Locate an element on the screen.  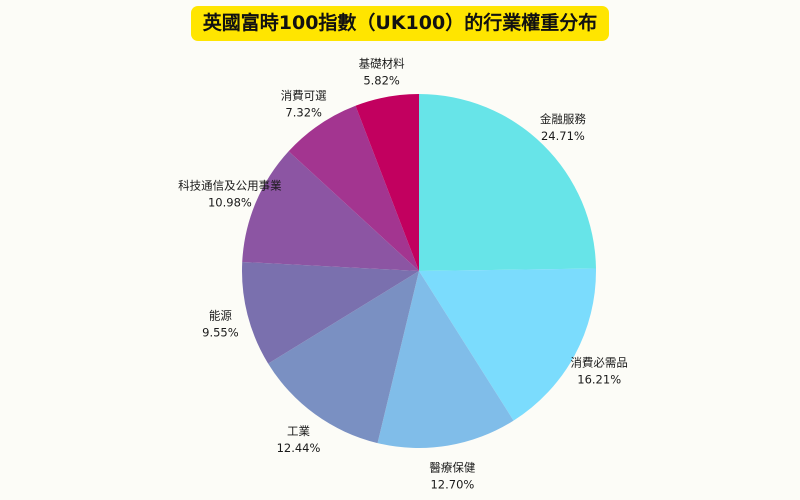
slice-label: 金融服務 is located at coordinates (563, 119).